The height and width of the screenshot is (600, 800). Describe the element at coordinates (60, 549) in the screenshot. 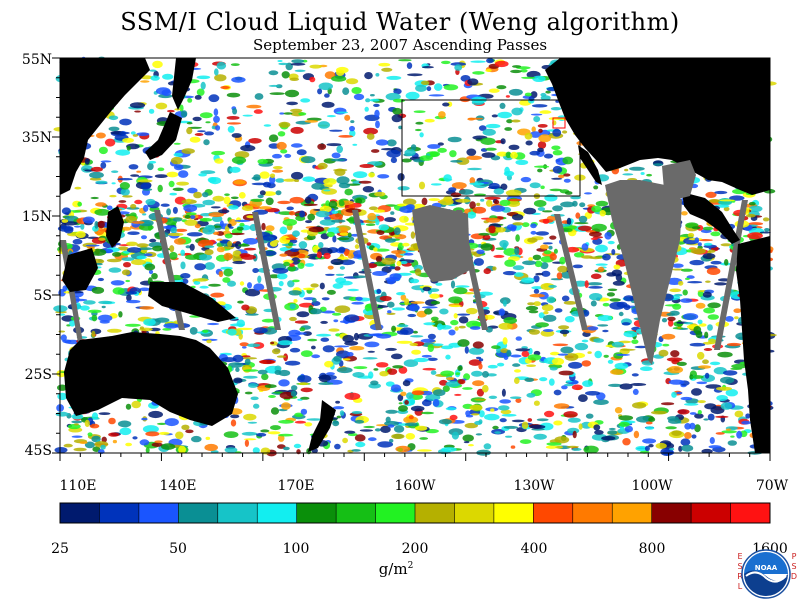

I see `colorbar-tick-25: 25` at that location.